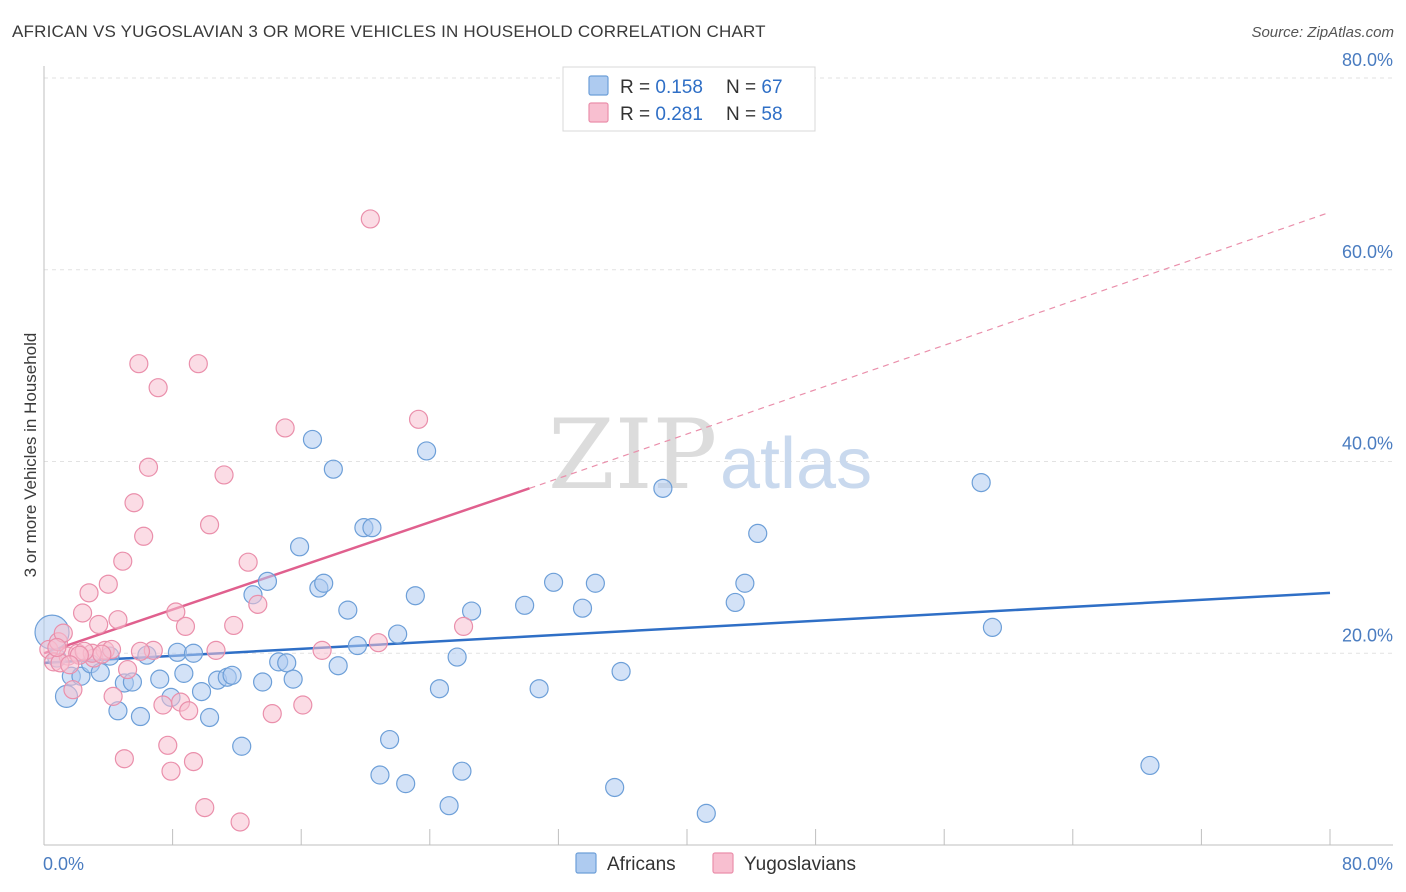  Describe the element at coordinates (796, 464) in the screenshot. I see `watermark-atlas: atlas` at that location.